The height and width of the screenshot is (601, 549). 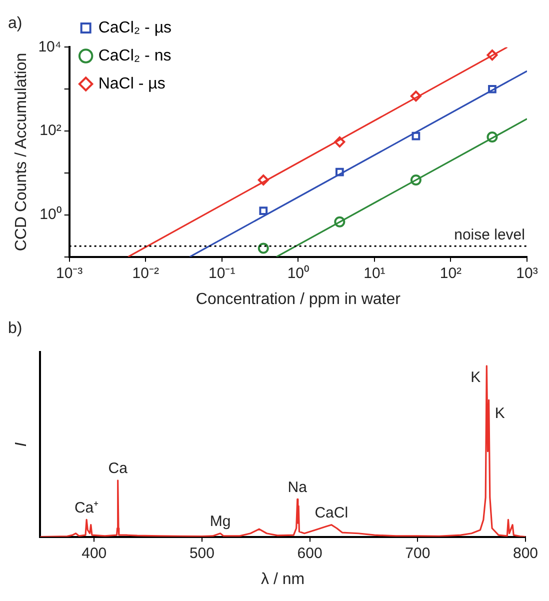 What do you see at coordinates (15, 23) in the screenshot?
I see `chart-title: a)` at bounding box center [15, 23].